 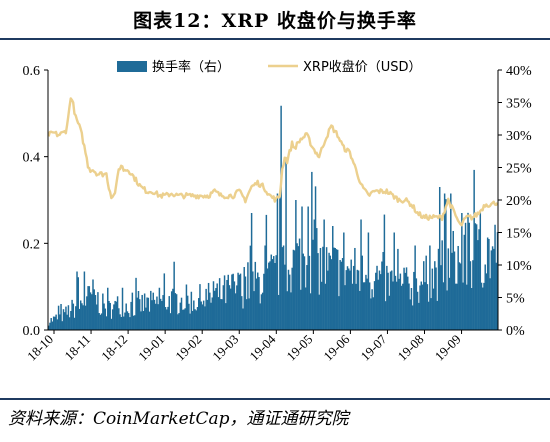 What do you see at coordinates (77, 348) in the screenshot?
I see `x-tick-label: 18-11` at bounding box center [77, 348].